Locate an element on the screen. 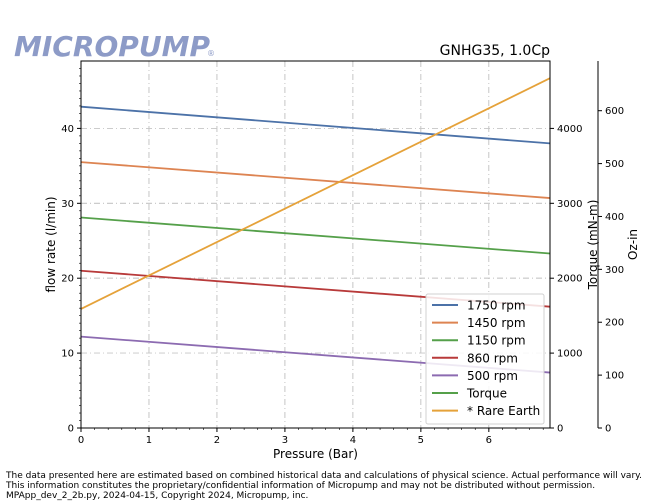  x-tick-label: 6 is located at coordinates (489, 440).